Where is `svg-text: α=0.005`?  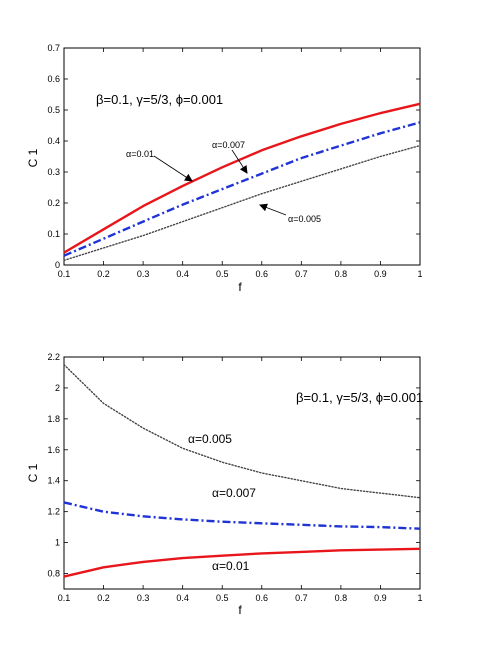
svg-text: α=0.005 is located at coordinates (304, 219).